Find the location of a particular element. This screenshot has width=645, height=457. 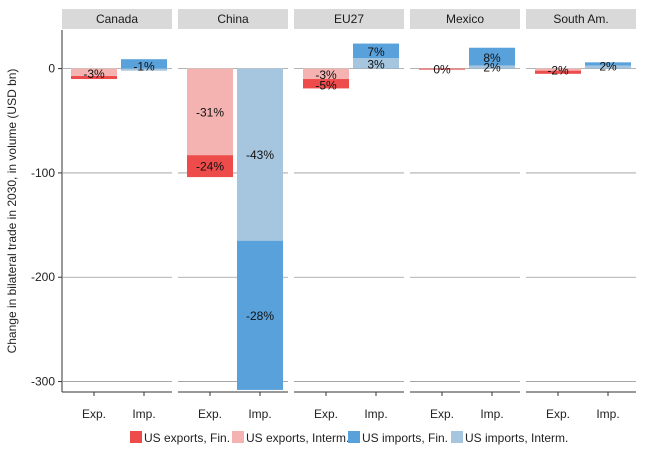

bar-china-exp: -31% -24% is located at coordinates (210, 123).